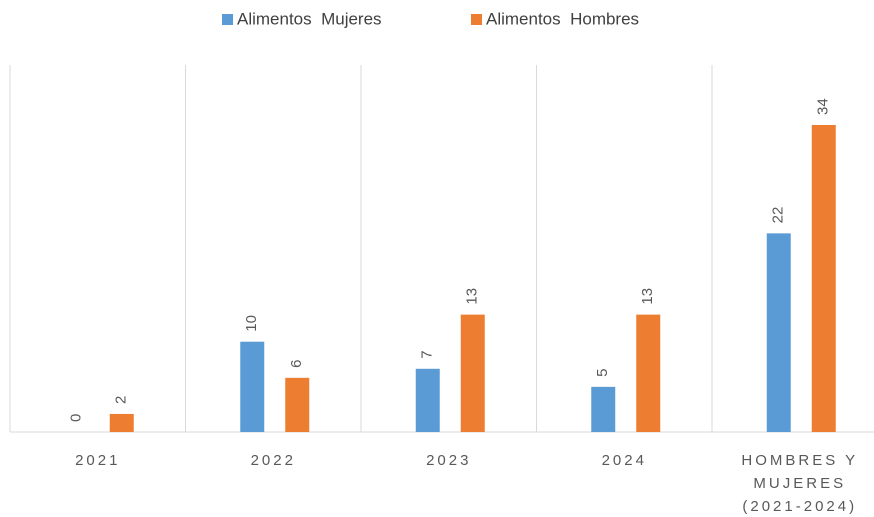  Describe the element at coordinates (427, 354) in the screenshot. I see `data-label: 7` at that location.